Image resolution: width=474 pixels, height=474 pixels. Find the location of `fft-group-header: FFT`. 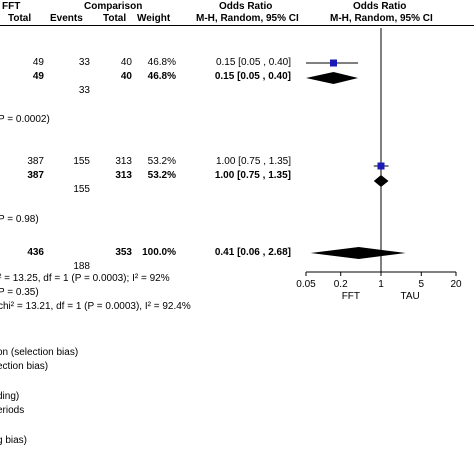

fft-group-header: FFT is located at coordinates (11, 6).